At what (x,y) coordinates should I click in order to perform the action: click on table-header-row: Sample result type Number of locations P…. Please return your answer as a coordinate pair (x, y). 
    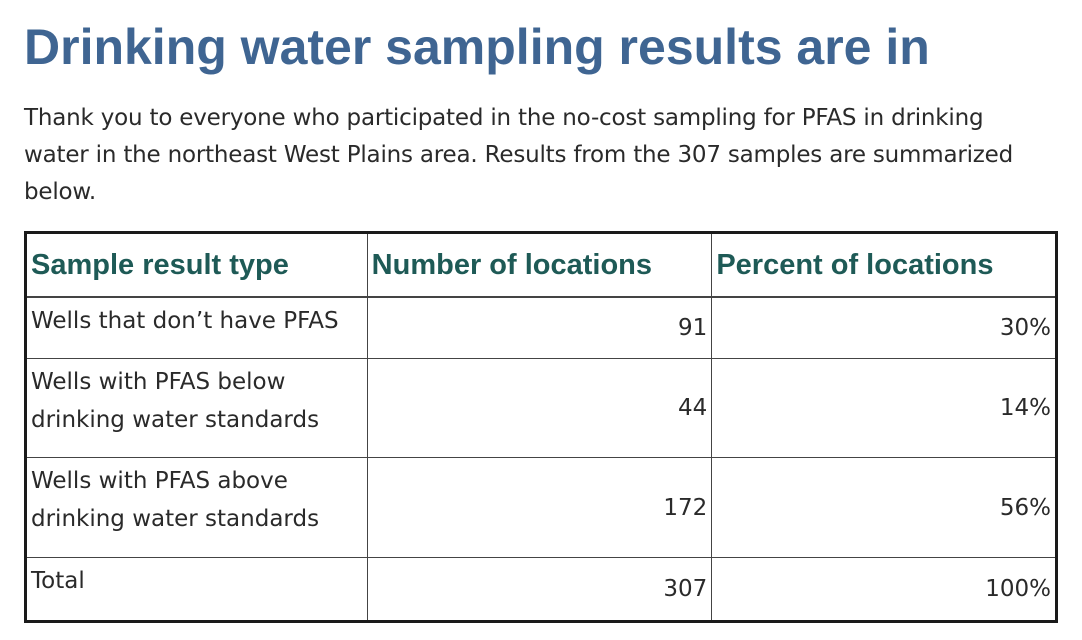
    Looking at the image, I should click on (541, 265).